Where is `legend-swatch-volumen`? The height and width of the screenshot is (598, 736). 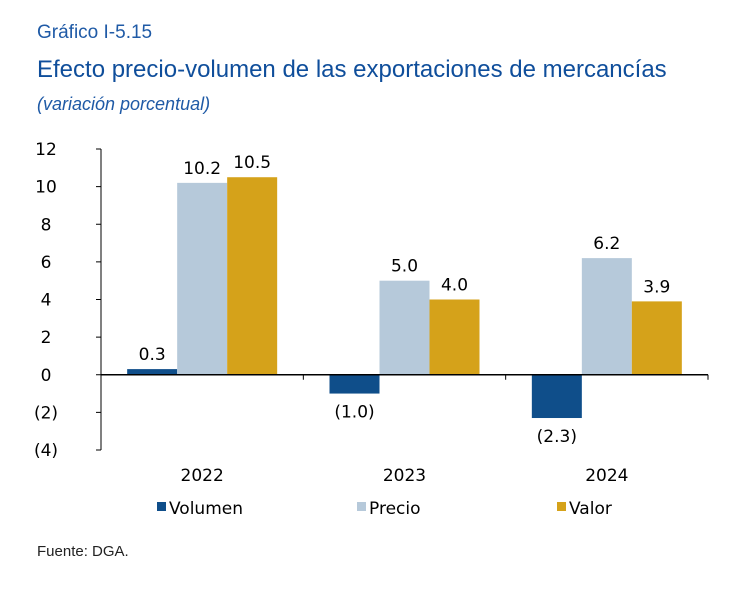
legend-swatch-volumen is located at coordinates (161, 506).